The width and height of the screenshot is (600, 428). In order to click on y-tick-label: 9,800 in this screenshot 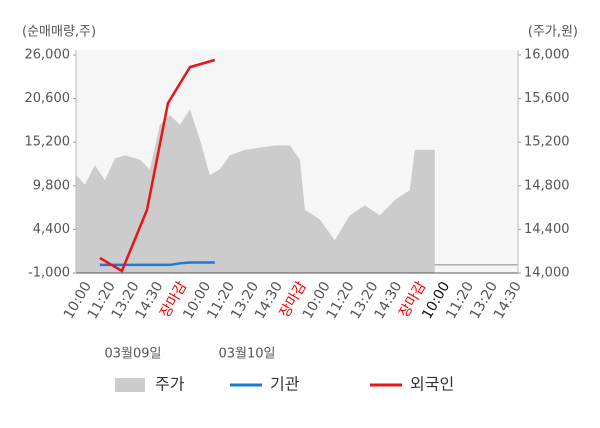, I will do `click(51, 185)`.